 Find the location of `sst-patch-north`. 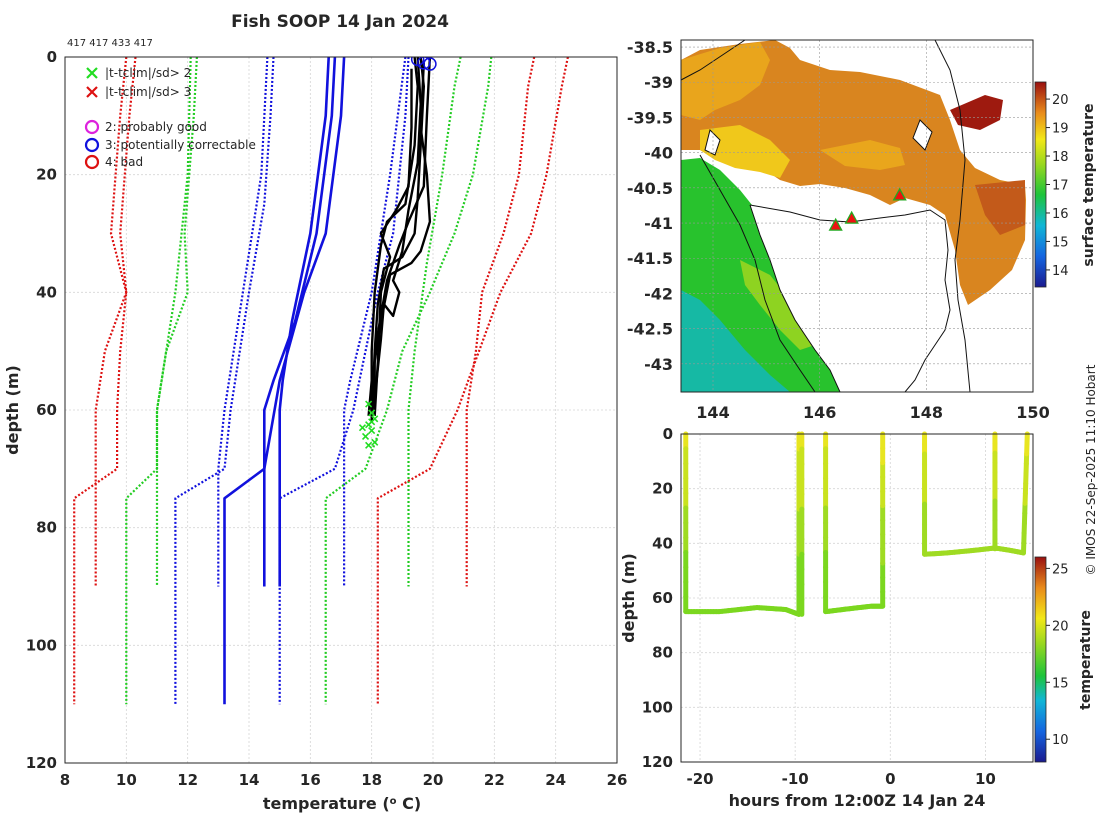

sst-patch-north is located at coordinates (725, 81).